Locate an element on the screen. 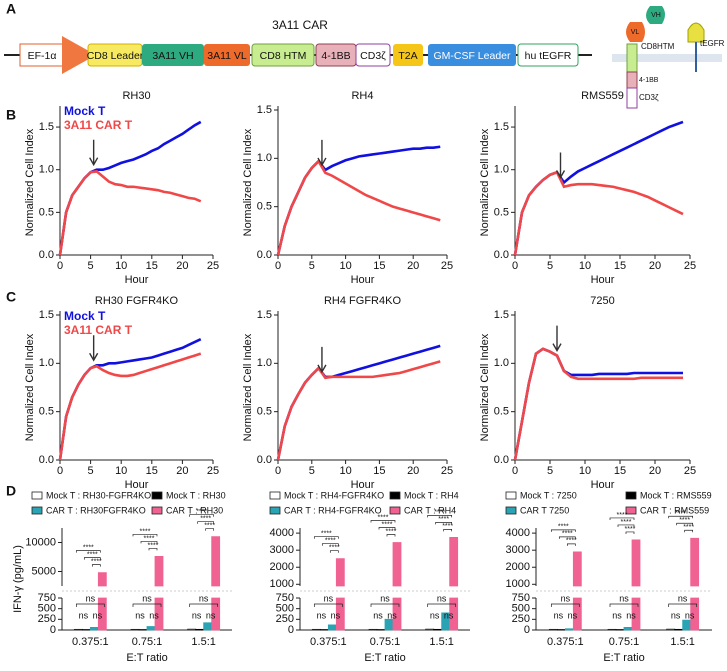 The height and width of the screenshot is (671, 727). cartoon-label: VH is located at coordinates (656, 15).